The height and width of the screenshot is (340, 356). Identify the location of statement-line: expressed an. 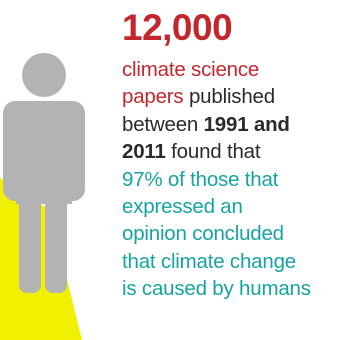
(238, 206).